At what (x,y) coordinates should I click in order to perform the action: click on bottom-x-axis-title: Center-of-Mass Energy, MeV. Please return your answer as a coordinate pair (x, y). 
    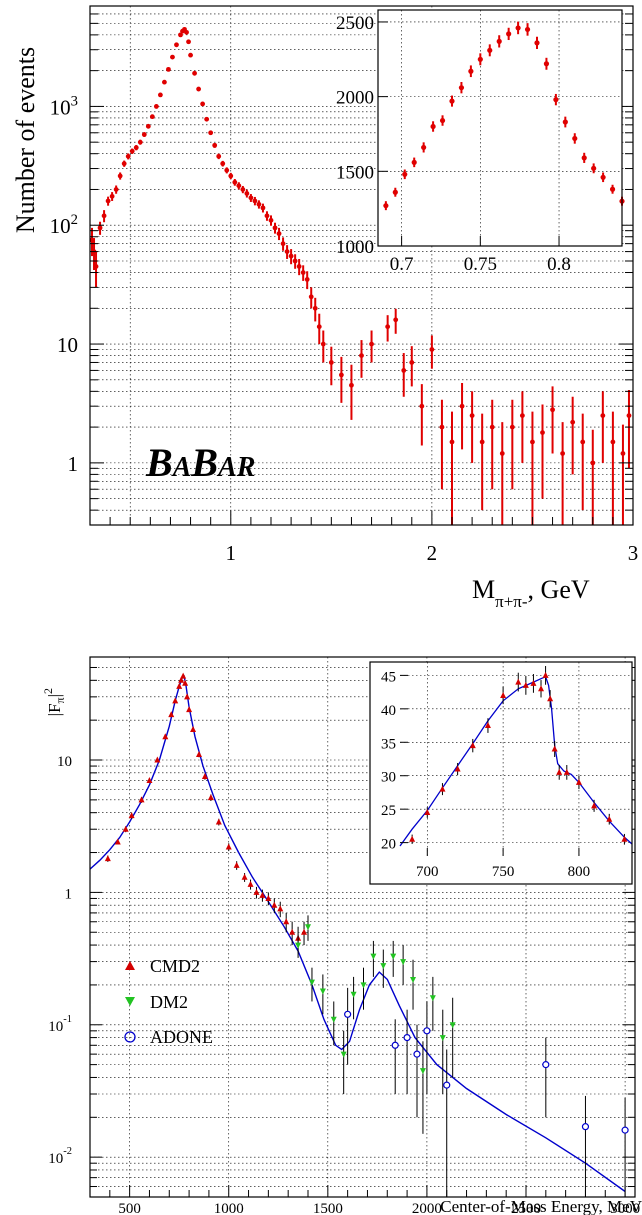
    Looking at the image, I should click on (541, 1206).